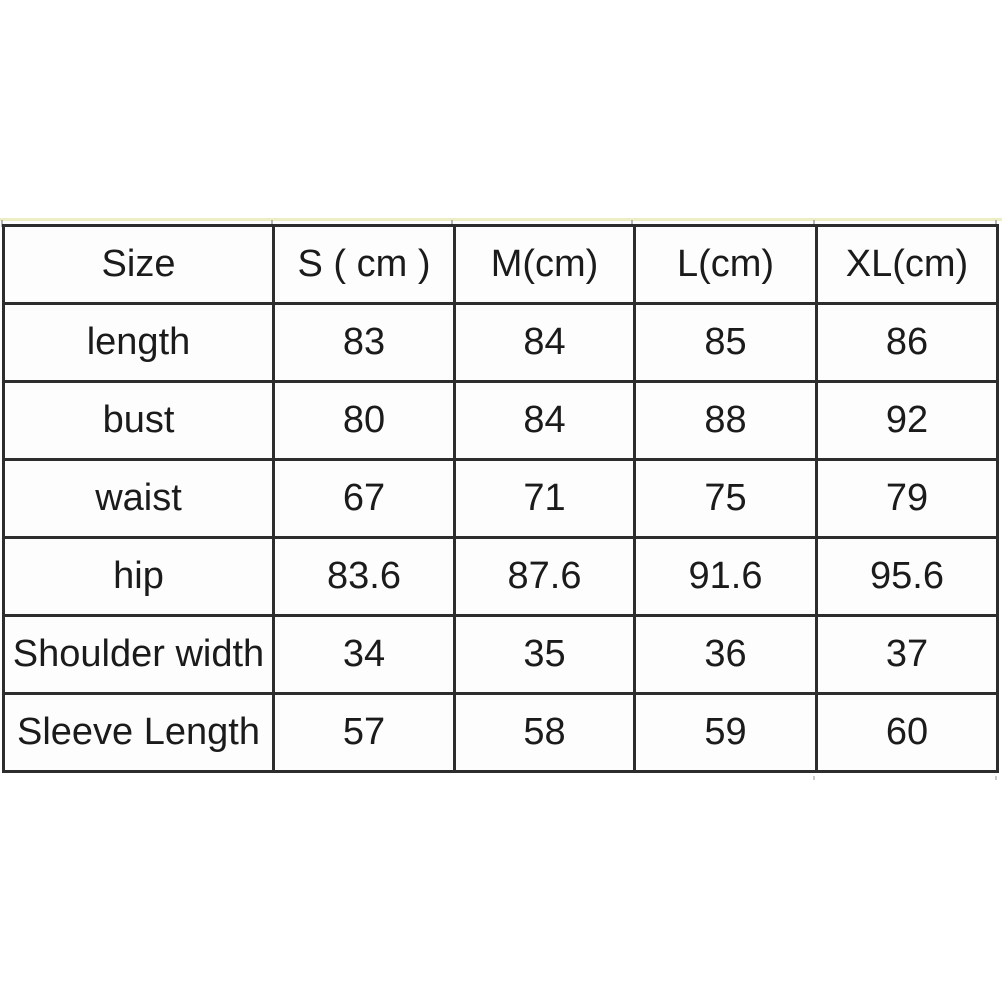 This screenshot has width=1002, height=1002. Describe the element at coordinates (544, 576) in the screenshot. I see `table-cell: 87.6` at that location.